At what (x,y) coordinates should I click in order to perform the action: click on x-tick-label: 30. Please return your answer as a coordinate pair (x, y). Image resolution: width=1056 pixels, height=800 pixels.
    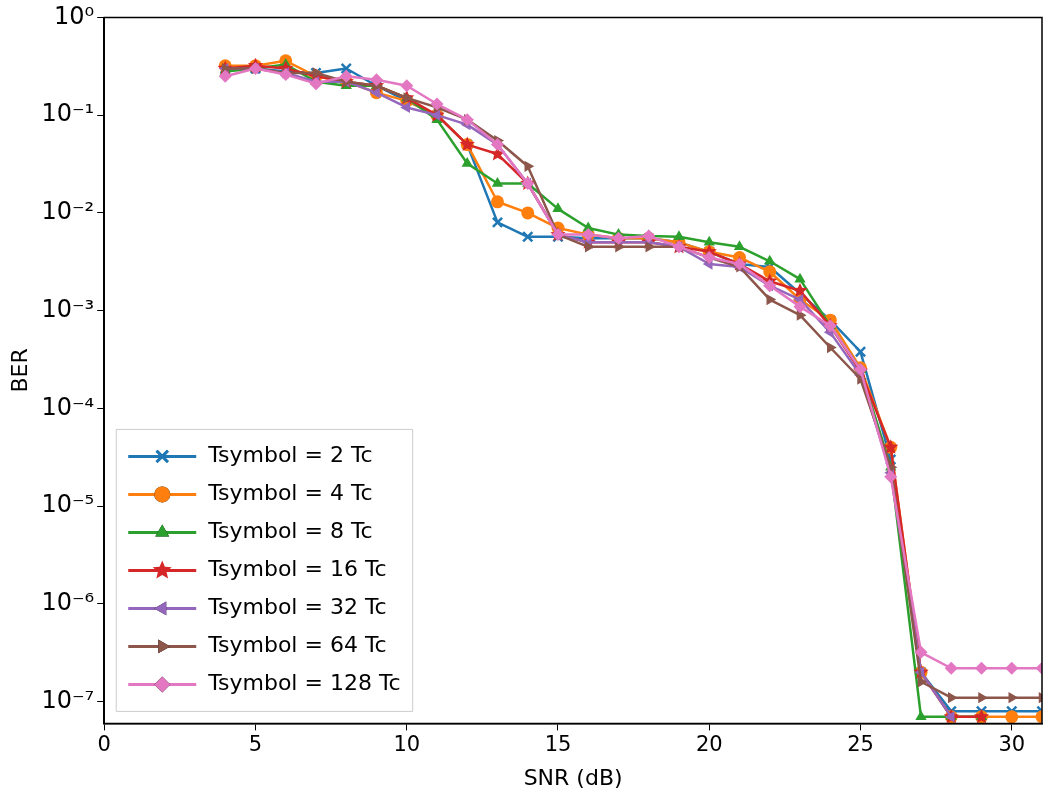
    Looking at the image, I should click on (1012, 744).